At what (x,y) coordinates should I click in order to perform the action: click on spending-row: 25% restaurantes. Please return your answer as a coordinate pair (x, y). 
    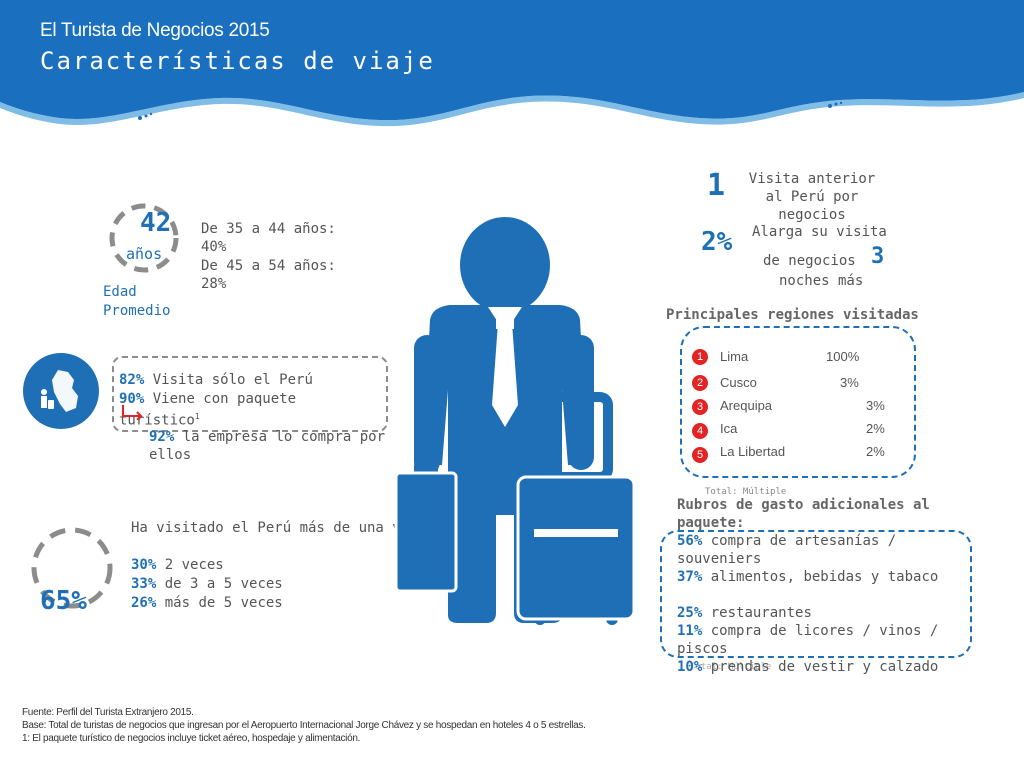
    Looking at the image, I should click on (744, 613).